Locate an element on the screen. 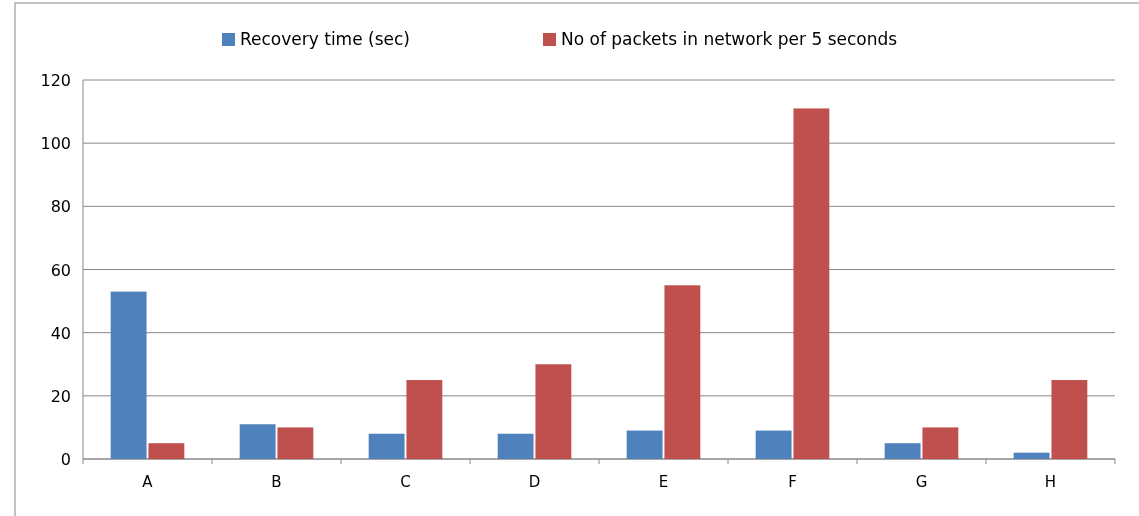 The height and width of the screenshot is (516, 1139). x-tick-label: H is located at coordinates (1050, 482).